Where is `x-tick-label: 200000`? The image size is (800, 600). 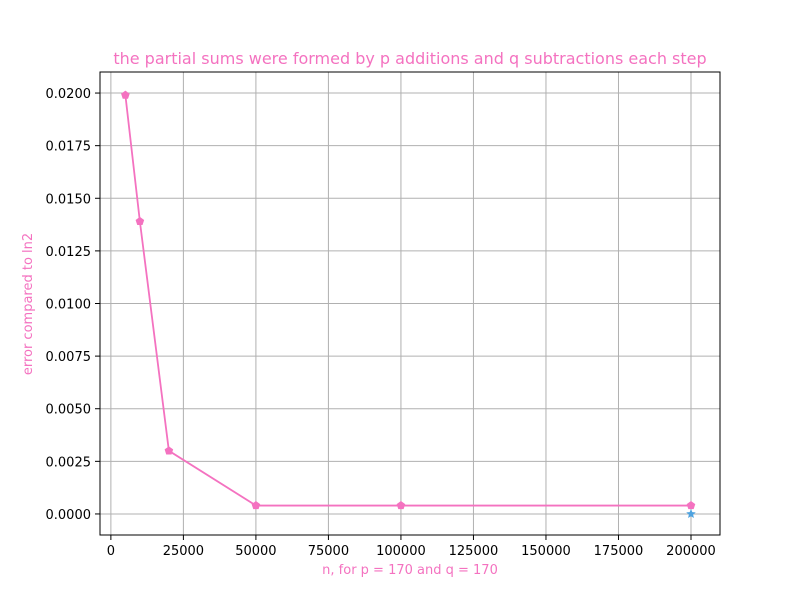
x-tick-label: 200000 is located at coordinates (691, 551).